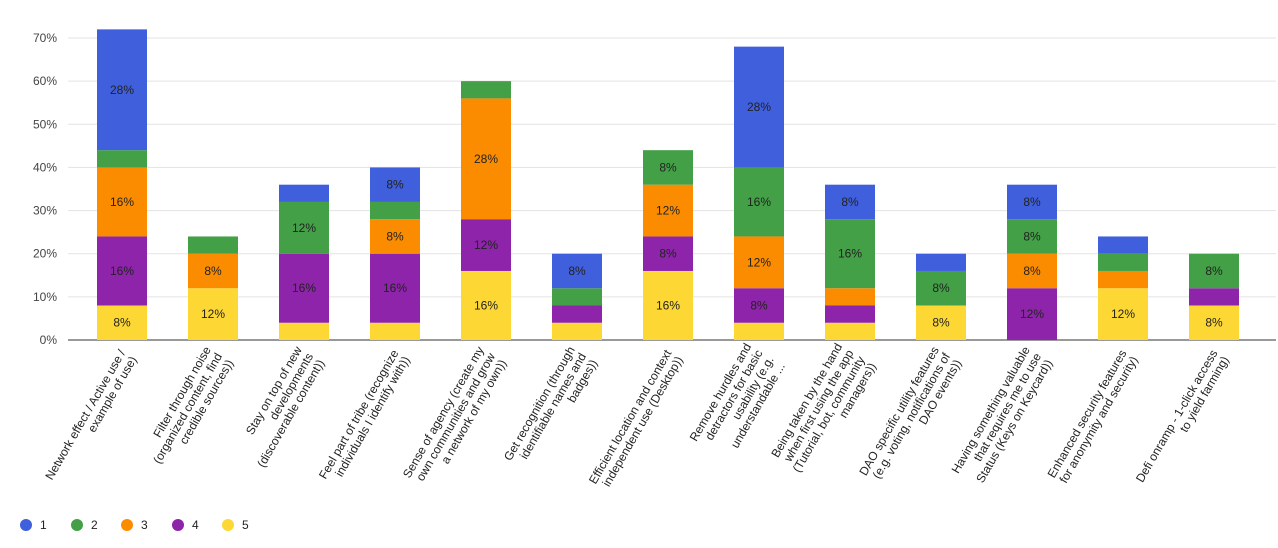  Describe the element at coordinates (84, 525) in the screenshot. I see `legend-item-2: 2` at that location.